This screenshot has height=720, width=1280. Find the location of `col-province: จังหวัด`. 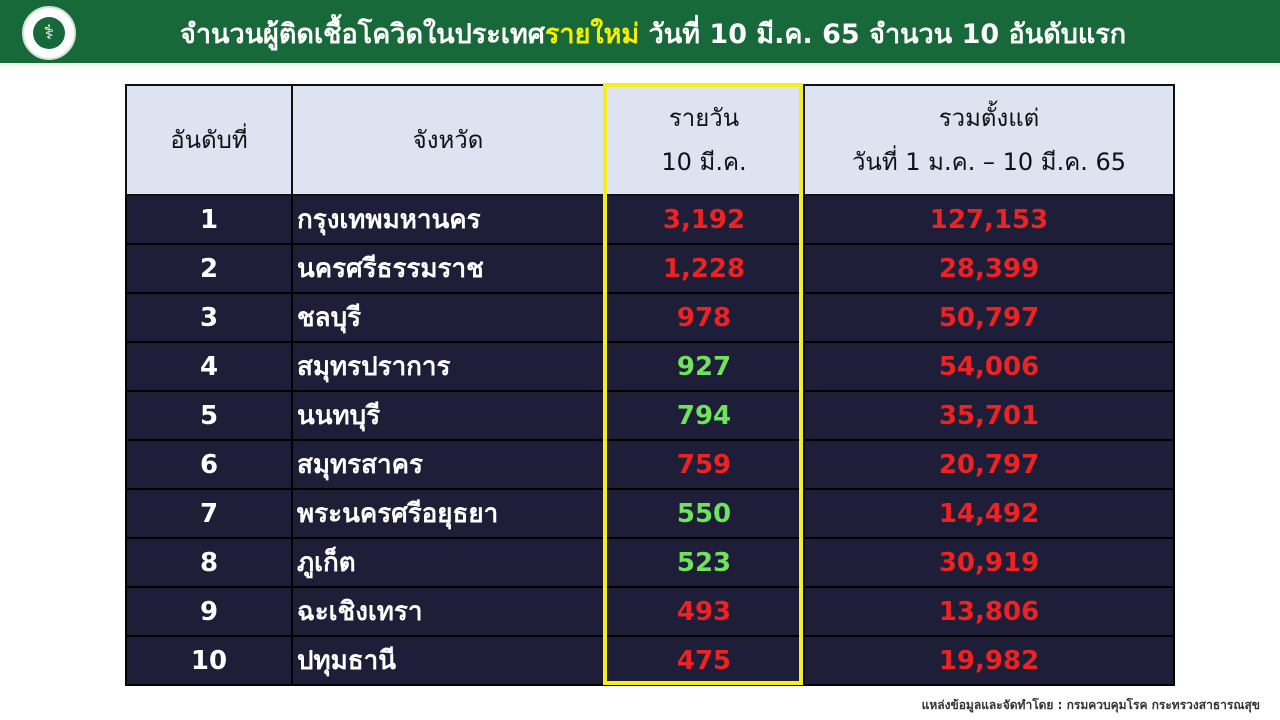

col-province: จังหวัด is located at coordinates (448, 140).